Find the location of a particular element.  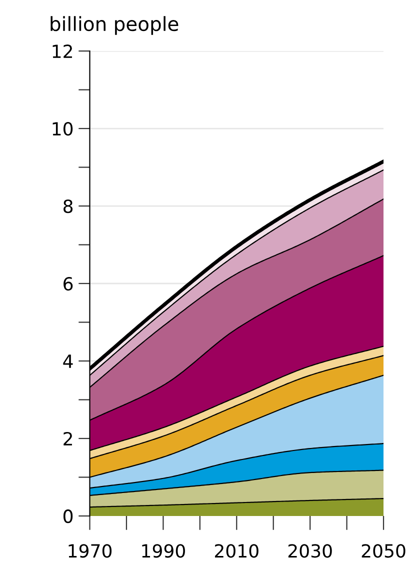

y-tick-label: 8 is located at coordinates (68, 206).